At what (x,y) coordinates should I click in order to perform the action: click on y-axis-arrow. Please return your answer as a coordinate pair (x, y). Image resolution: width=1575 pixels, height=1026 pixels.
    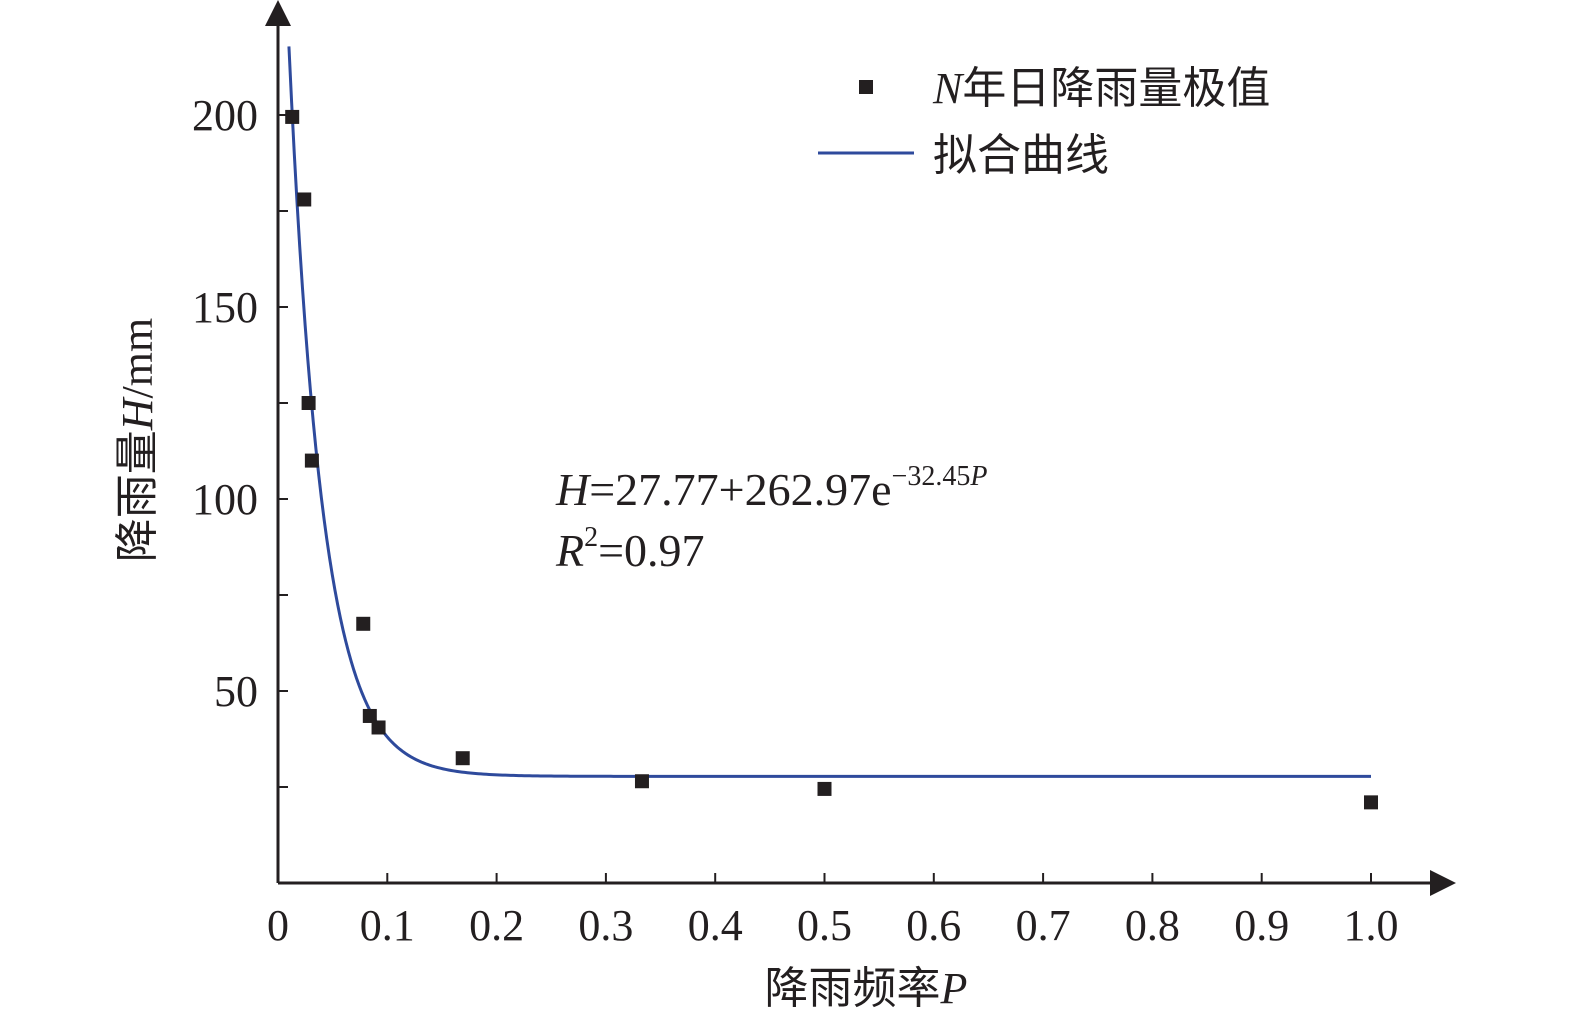
    Looking at the image, I should click on (278, 13).